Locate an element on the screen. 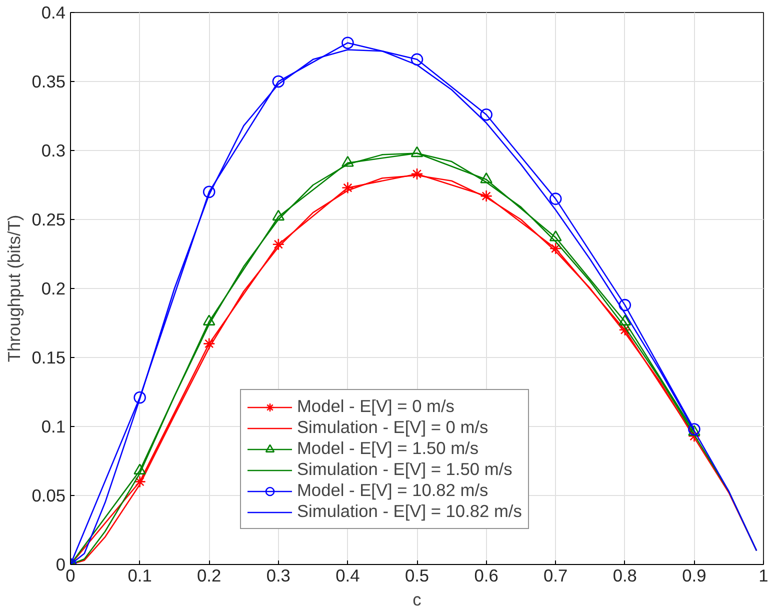 This screenshot has height=614, width=775. legend-label: Model - E[V] = 0 m/s is located at coordinates (375, 406).